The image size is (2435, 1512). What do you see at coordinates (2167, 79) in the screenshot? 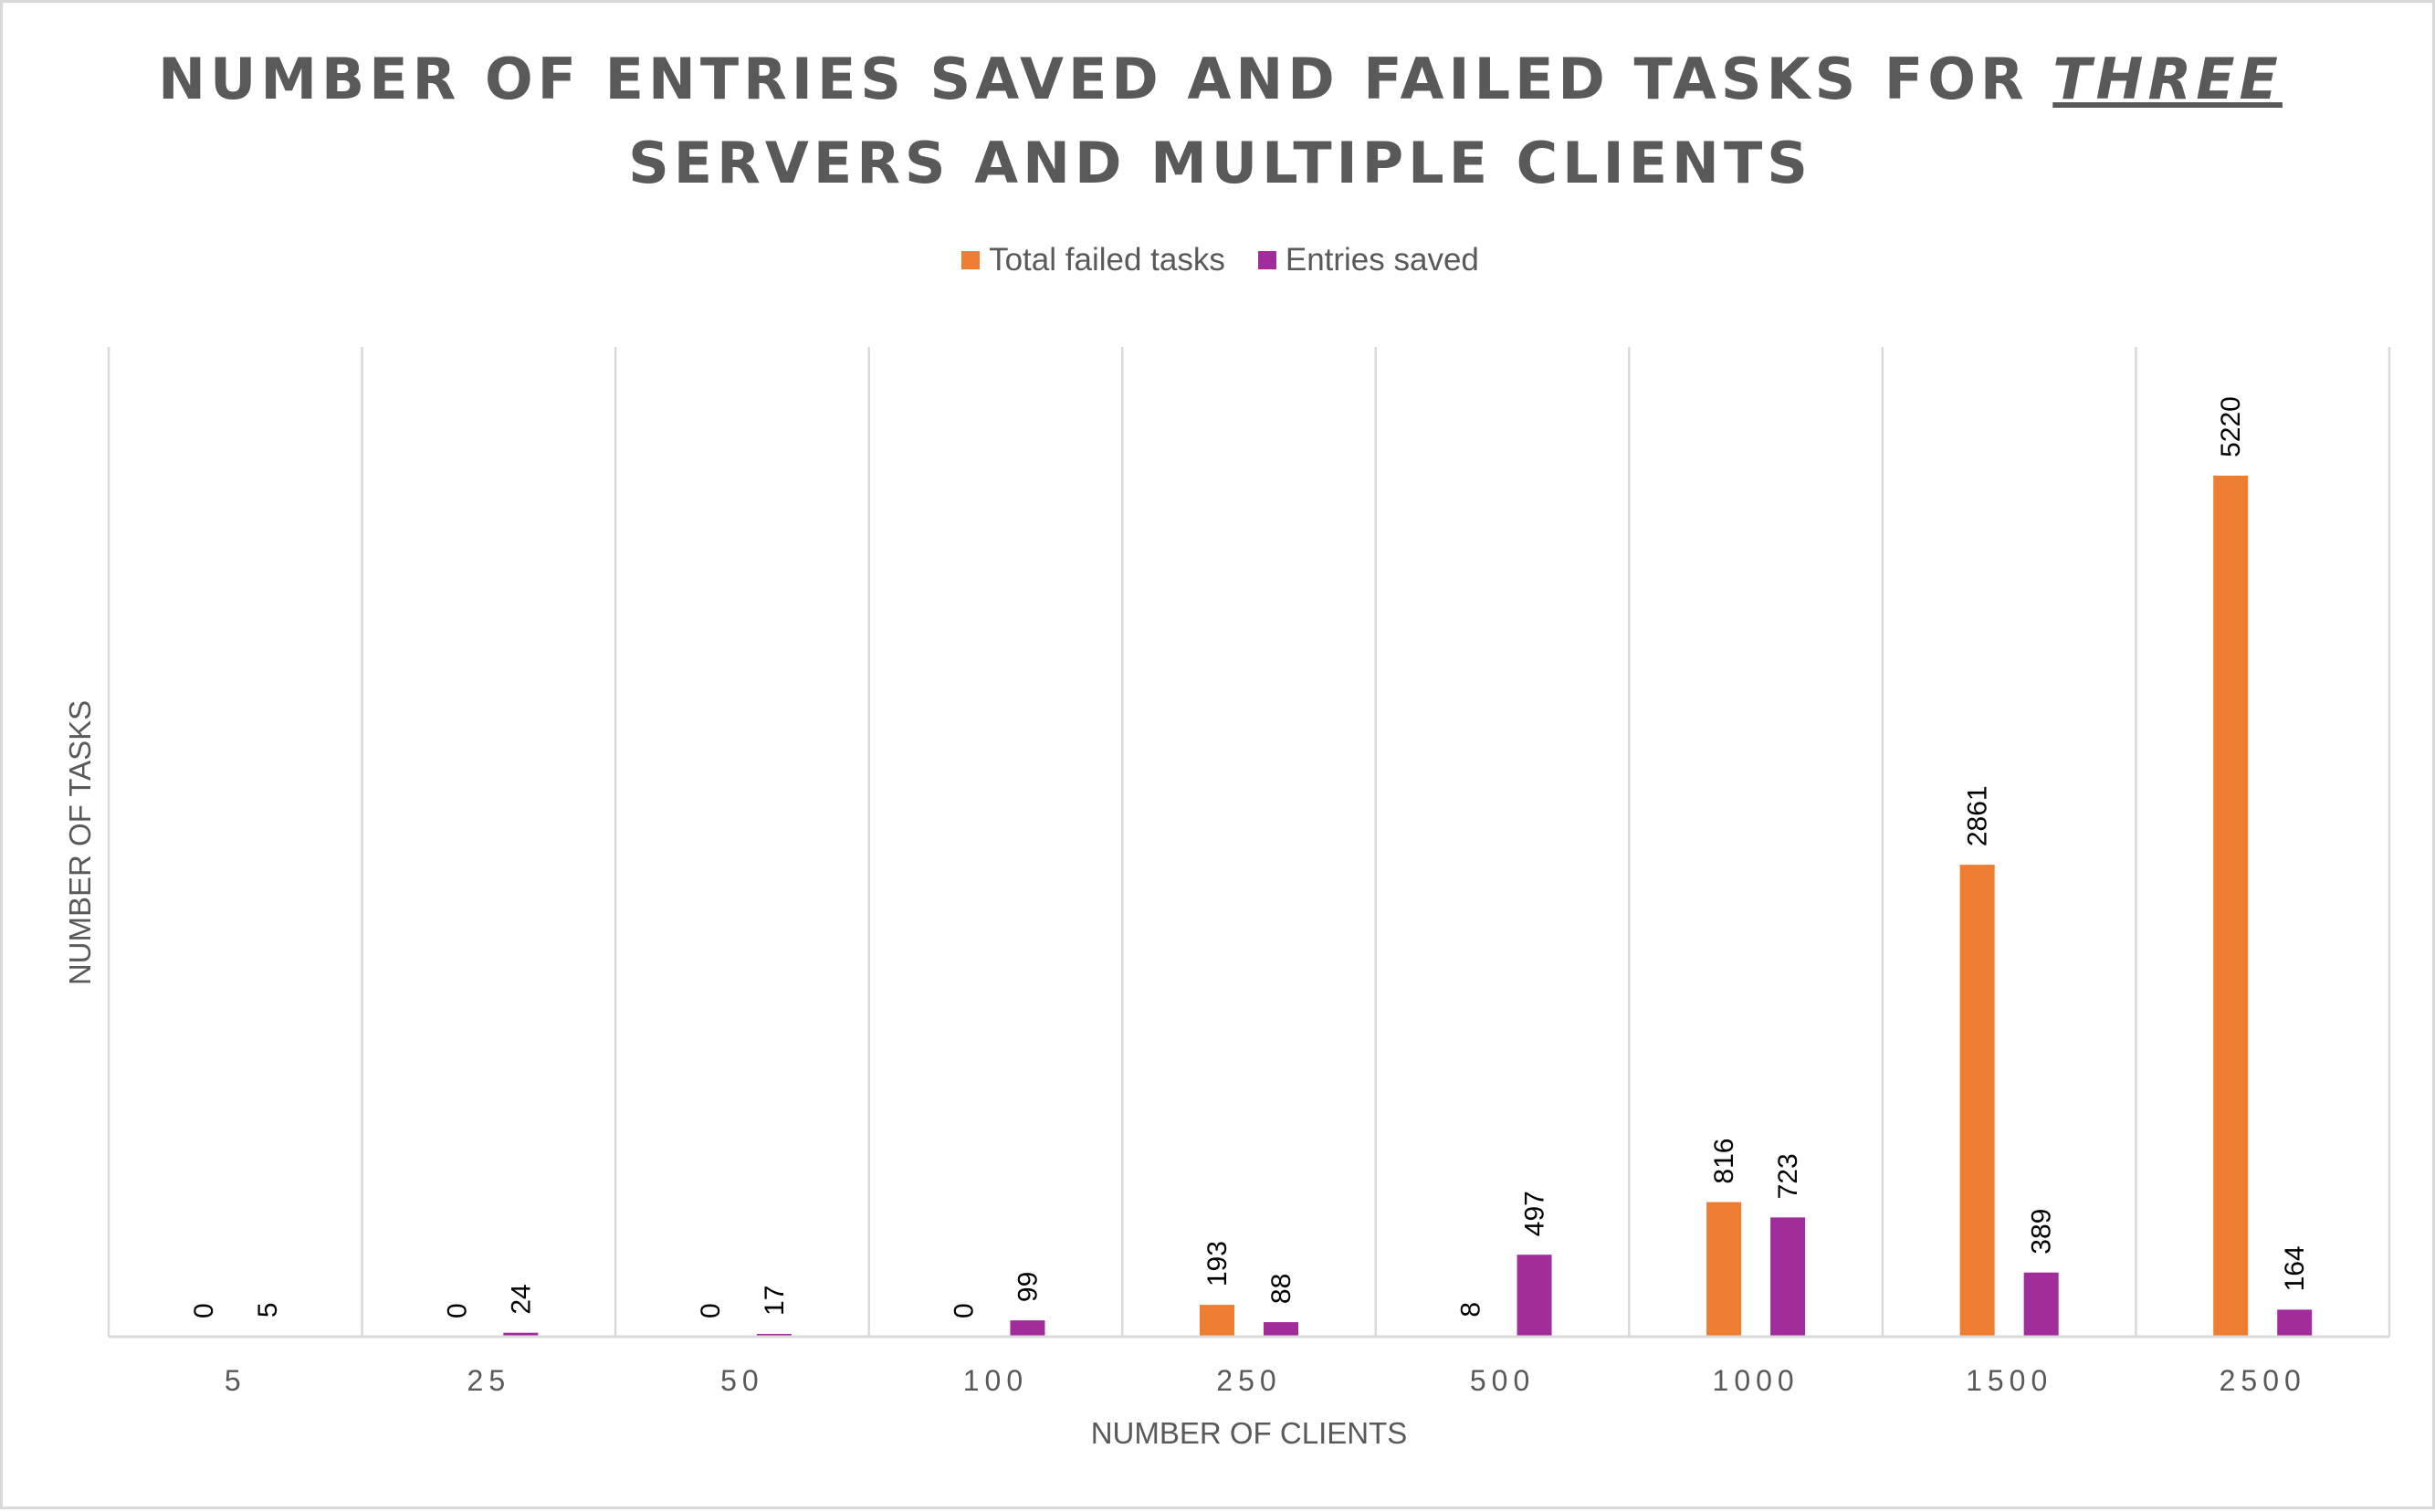
I see `chart-title-emphasis: THREE` at bounding box center [2167, 79].